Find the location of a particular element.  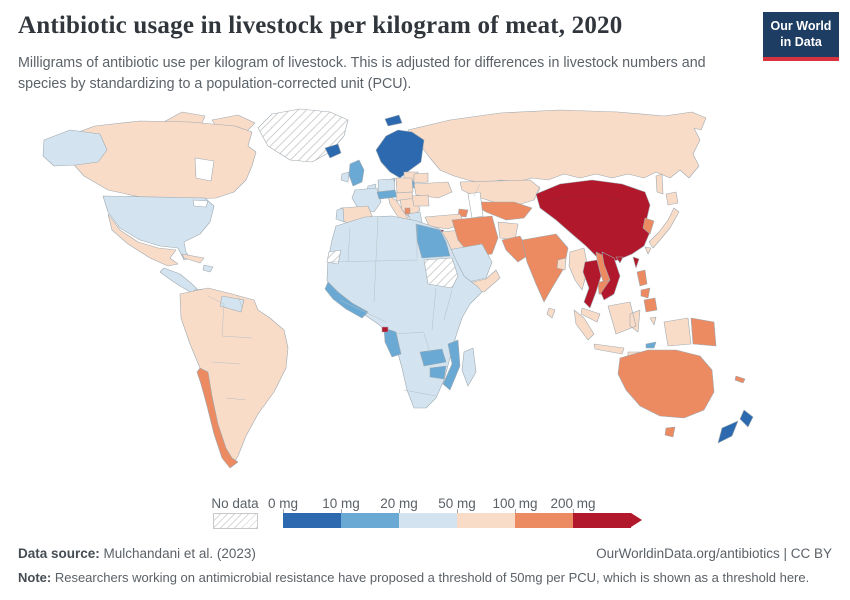

legend-bar is located at coordinates (457, 520).